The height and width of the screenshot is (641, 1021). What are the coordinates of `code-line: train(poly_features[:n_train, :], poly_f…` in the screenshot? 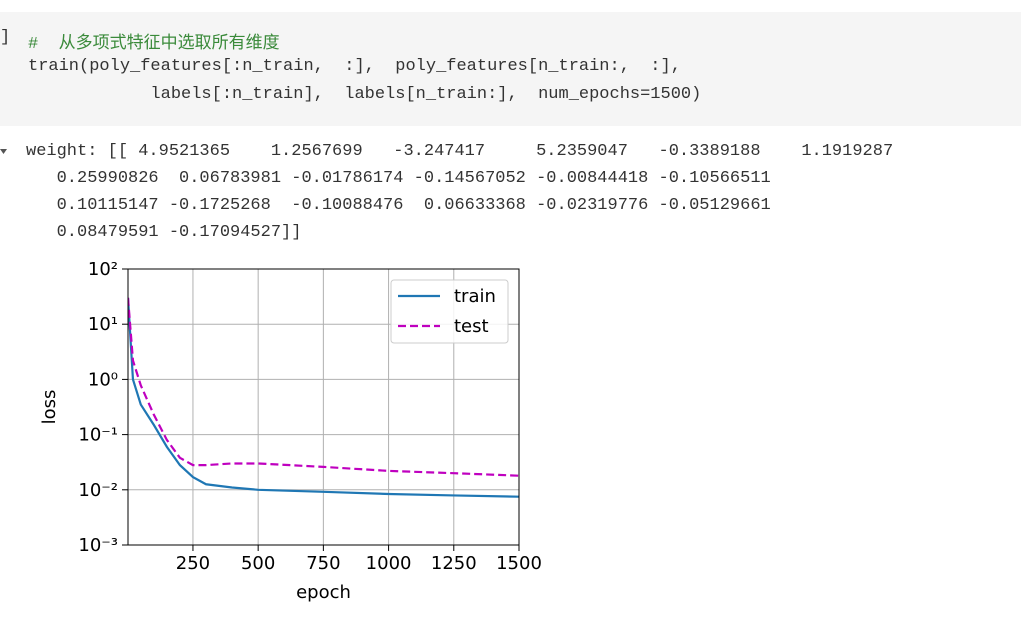 It's located at (354, 66).